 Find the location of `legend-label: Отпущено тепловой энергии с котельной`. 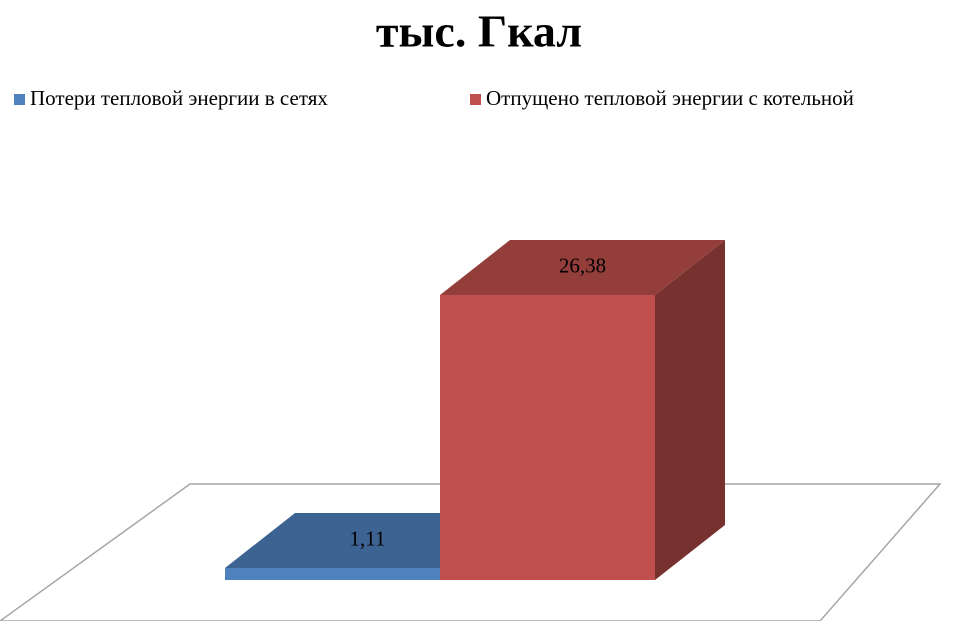

legend-label: Отпущено тепловой энергии с котельной is located at coordinates (670, 98).